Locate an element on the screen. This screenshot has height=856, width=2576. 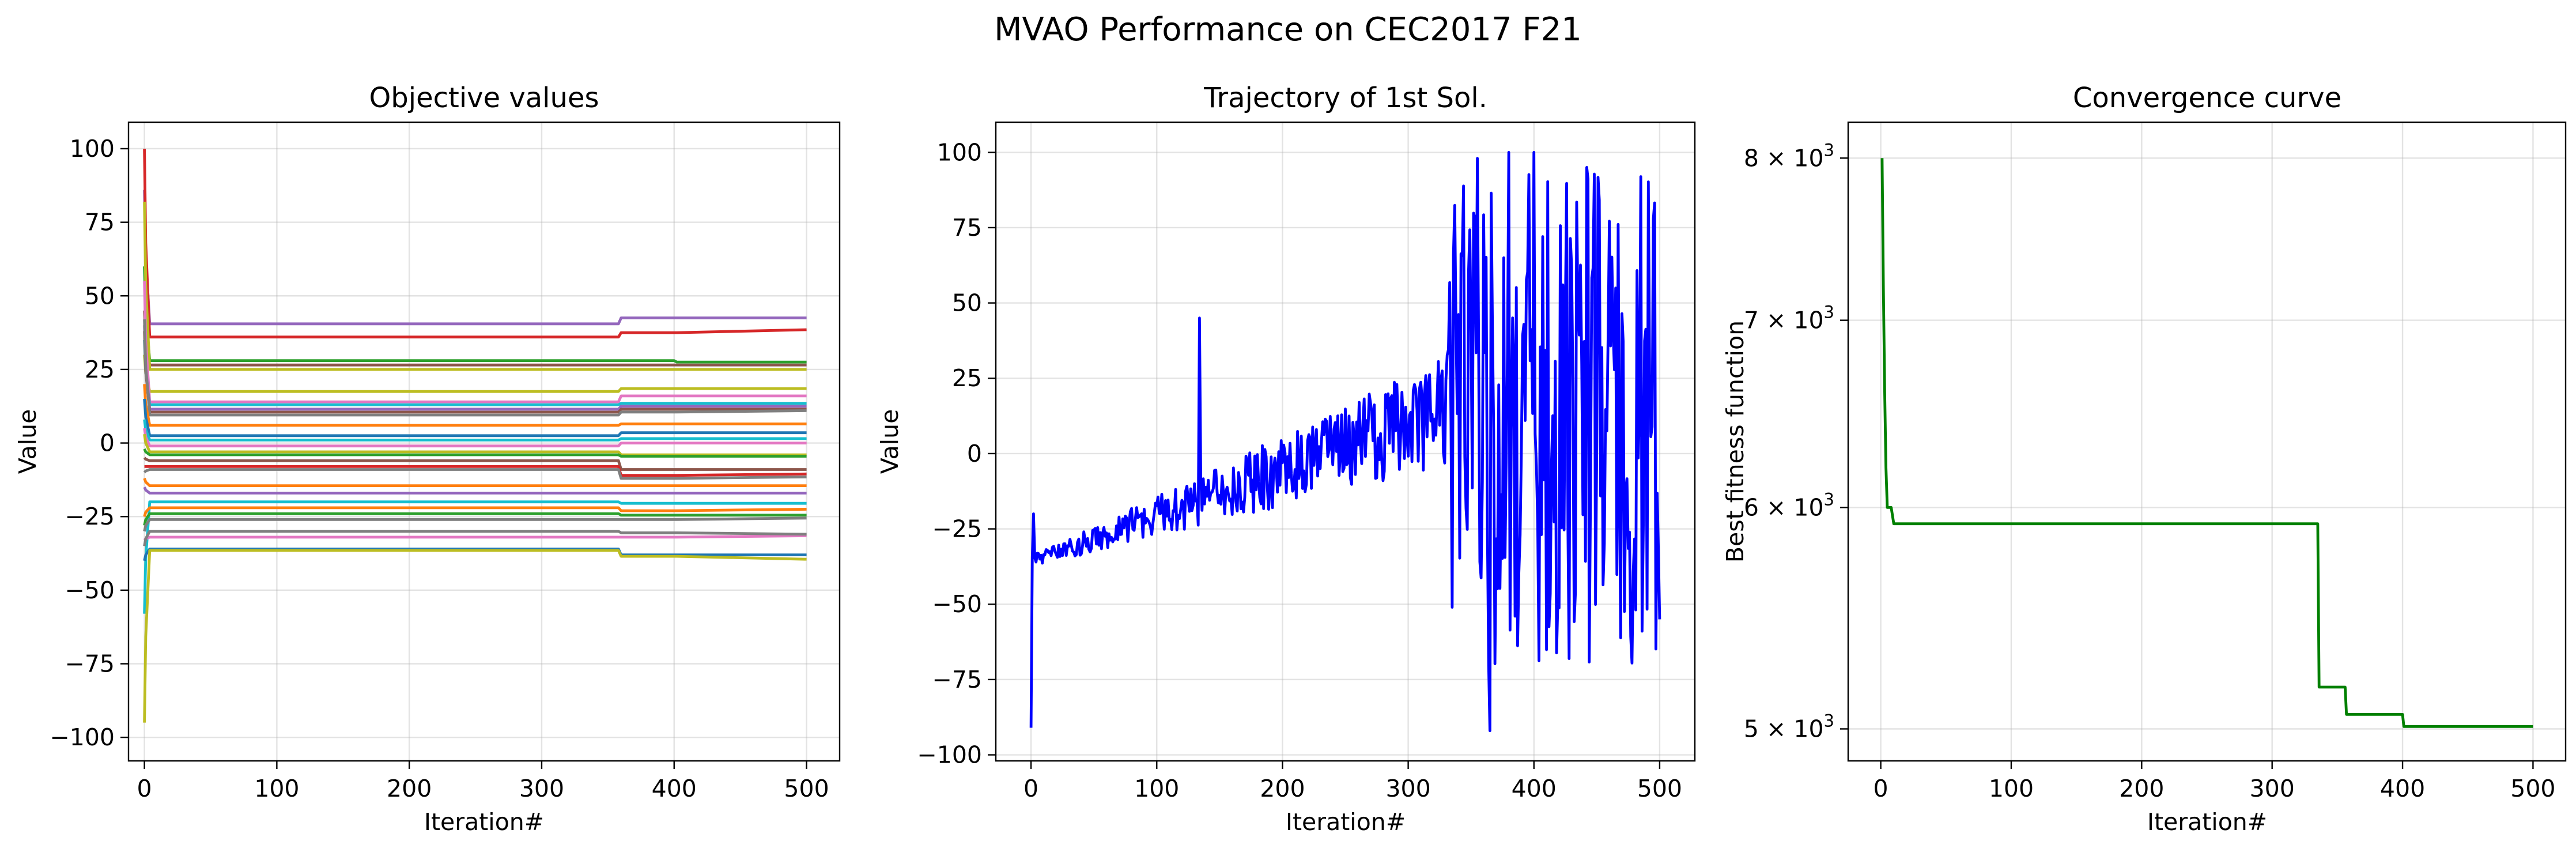
y-tick-label: 5 × 10³ is located at coordinates (1789, 727).